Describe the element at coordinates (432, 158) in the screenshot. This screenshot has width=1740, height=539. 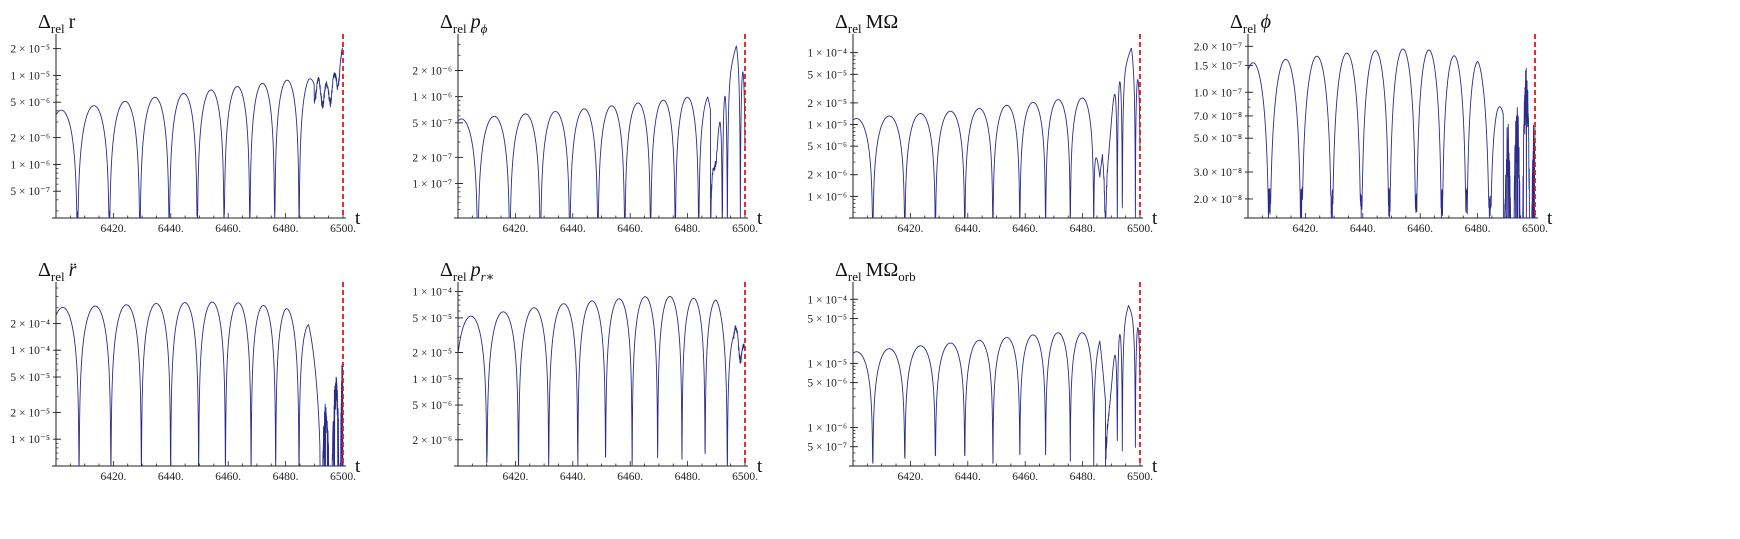
I see `y-tick-label: 2 × 10⁻⁷` at that location.